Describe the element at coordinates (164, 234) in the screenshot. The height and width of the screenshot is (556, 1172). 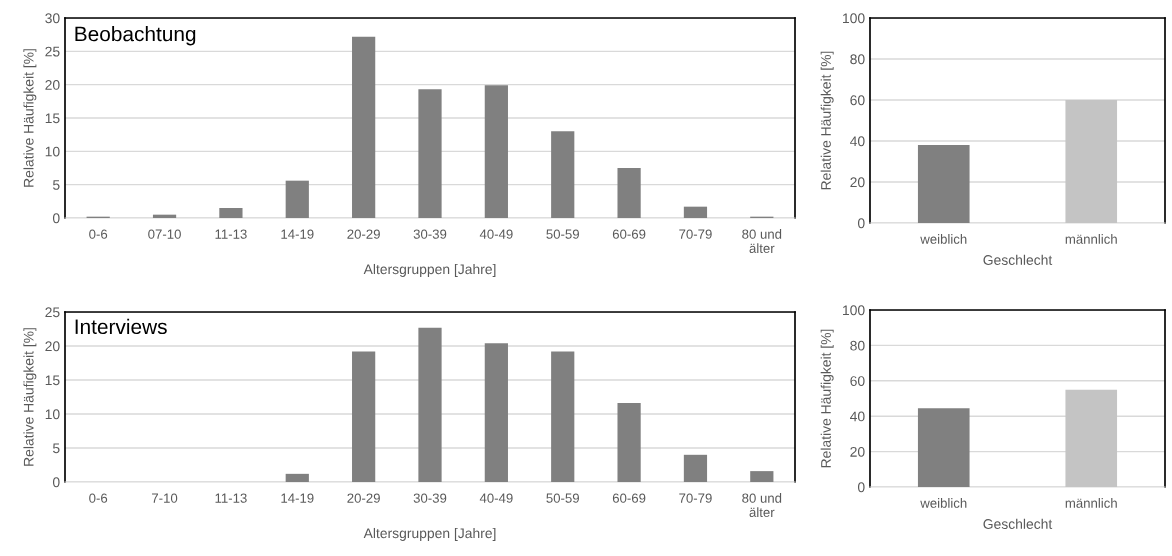
I see `x-tick-label: 07-10` at that location.